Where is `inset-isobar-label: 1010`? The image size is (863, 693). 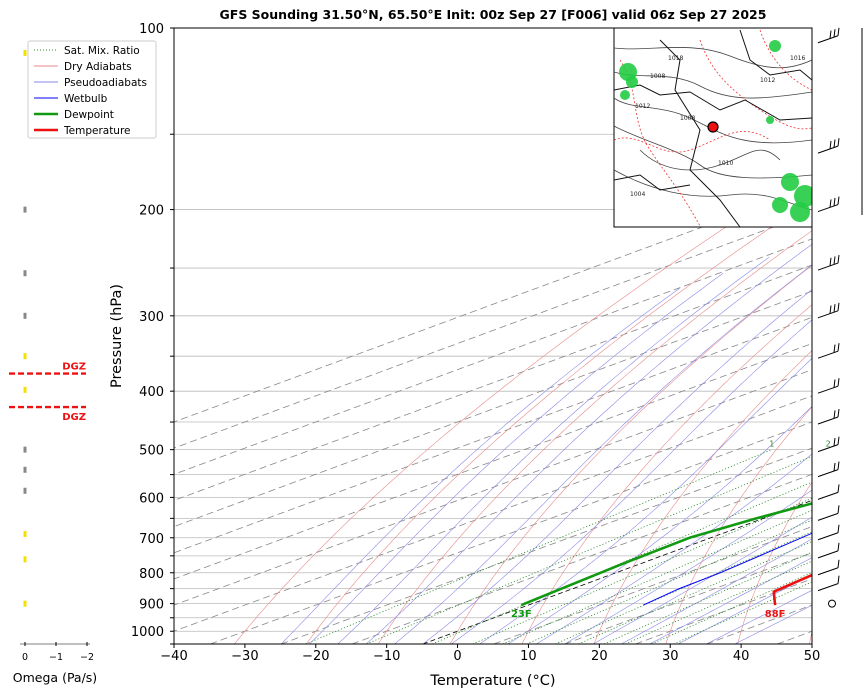
inset-isobar-label: 1010 is located at coordinates (725, 163).